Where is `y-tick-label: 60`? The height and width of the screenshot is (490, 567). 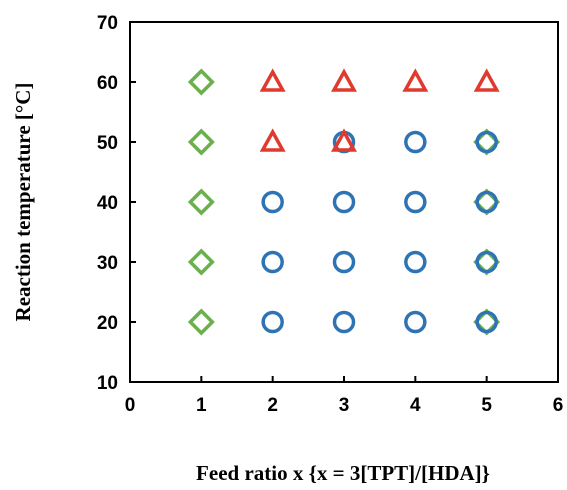 y-tick-label: 60 is located at coordinates (107, 83).